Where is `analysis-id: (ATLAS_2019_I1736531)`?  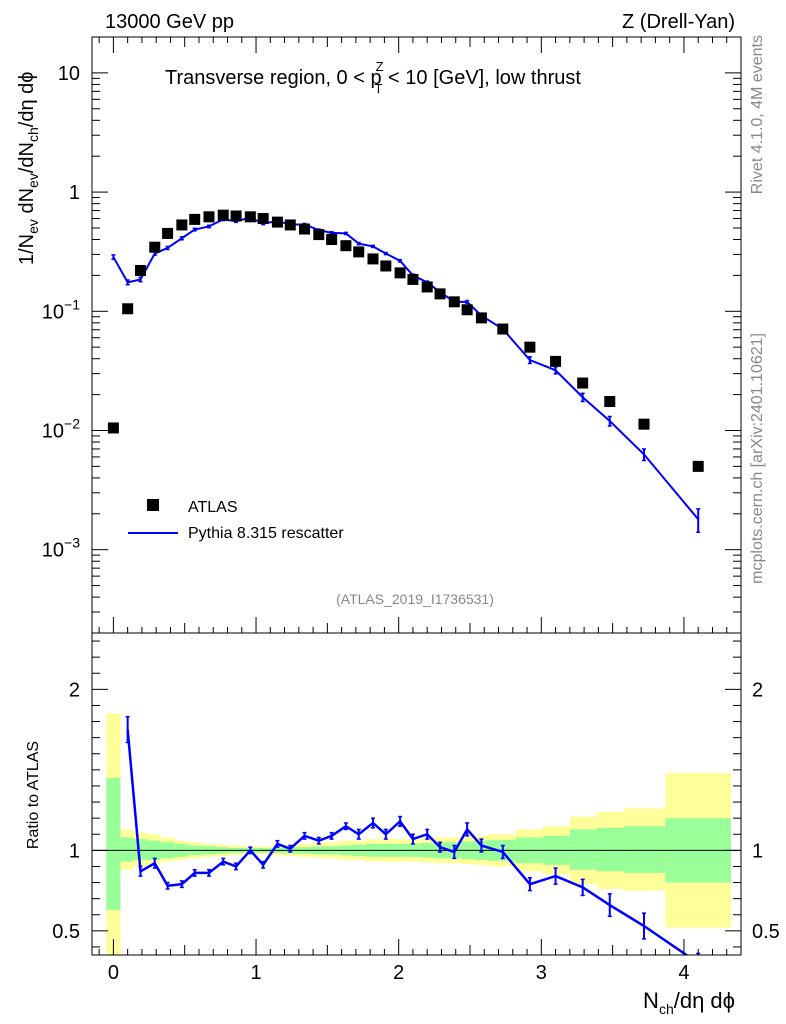 analysis-id: (ATLAS_2019_I1736531) is located at coordinates (415, 599).